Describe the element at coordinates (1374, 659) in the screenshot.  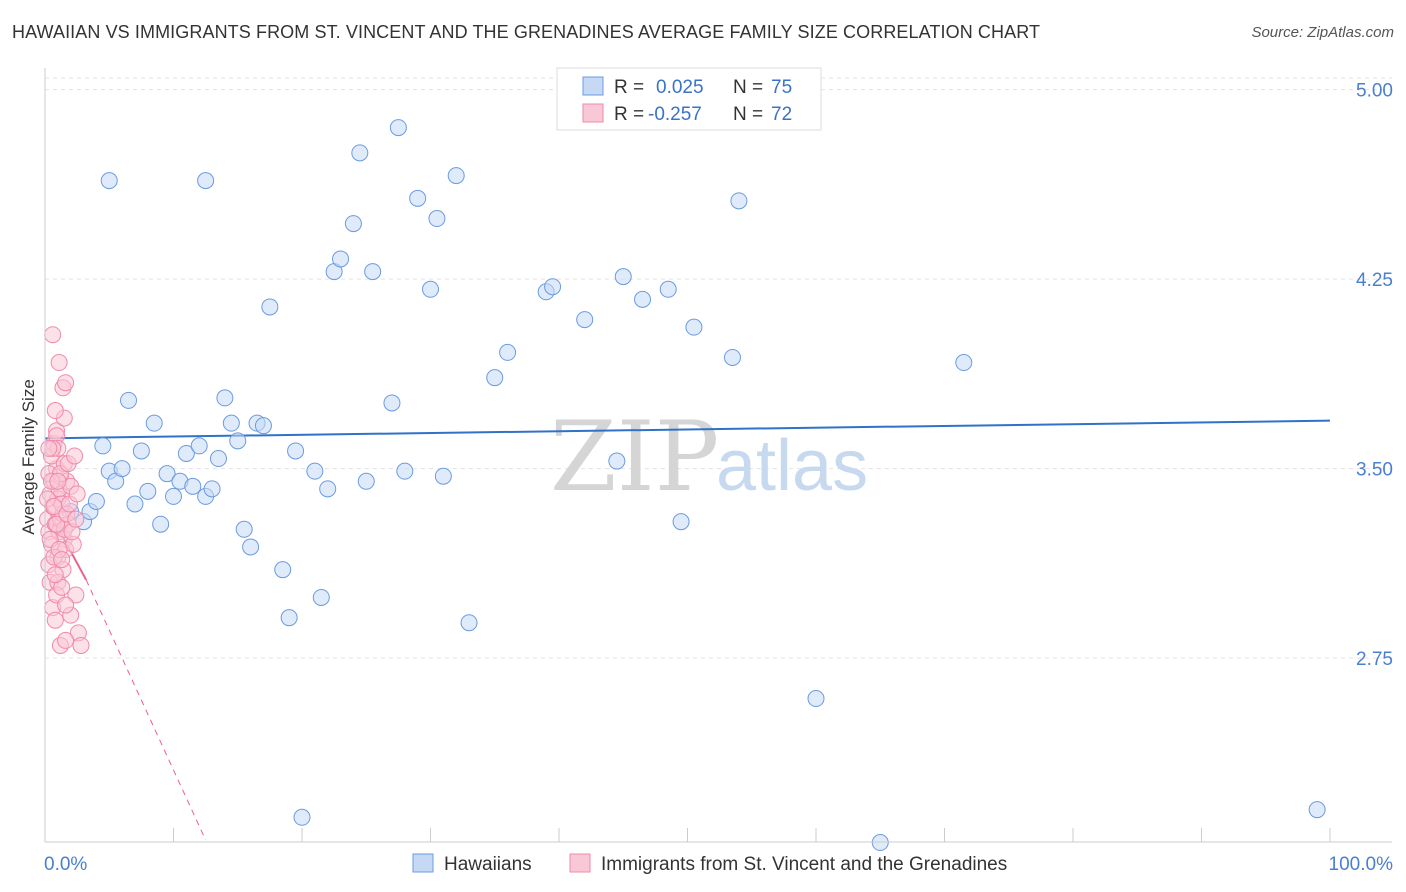
I see `y-tick-label: 2.75` at that location.